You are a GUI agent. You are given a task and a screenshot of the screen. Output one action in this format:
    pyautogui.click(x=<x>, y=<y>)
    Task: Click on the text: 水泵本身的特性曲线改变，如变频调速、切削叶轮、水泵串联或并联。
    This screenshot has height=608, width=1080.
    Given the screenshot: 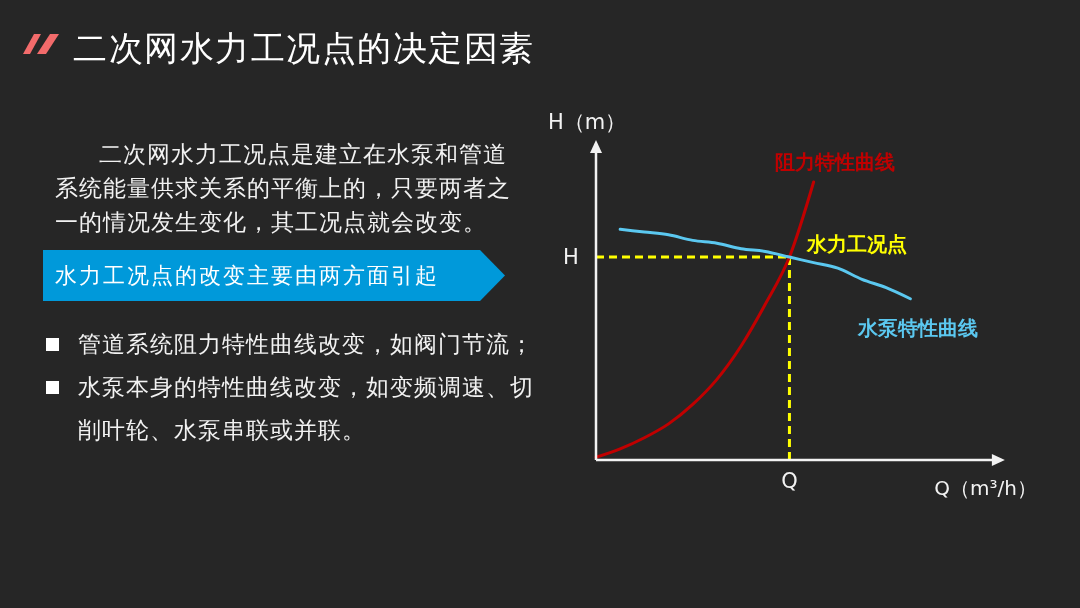 What is the action you would take?
    pyautogui.click(x=306, y=409)
    